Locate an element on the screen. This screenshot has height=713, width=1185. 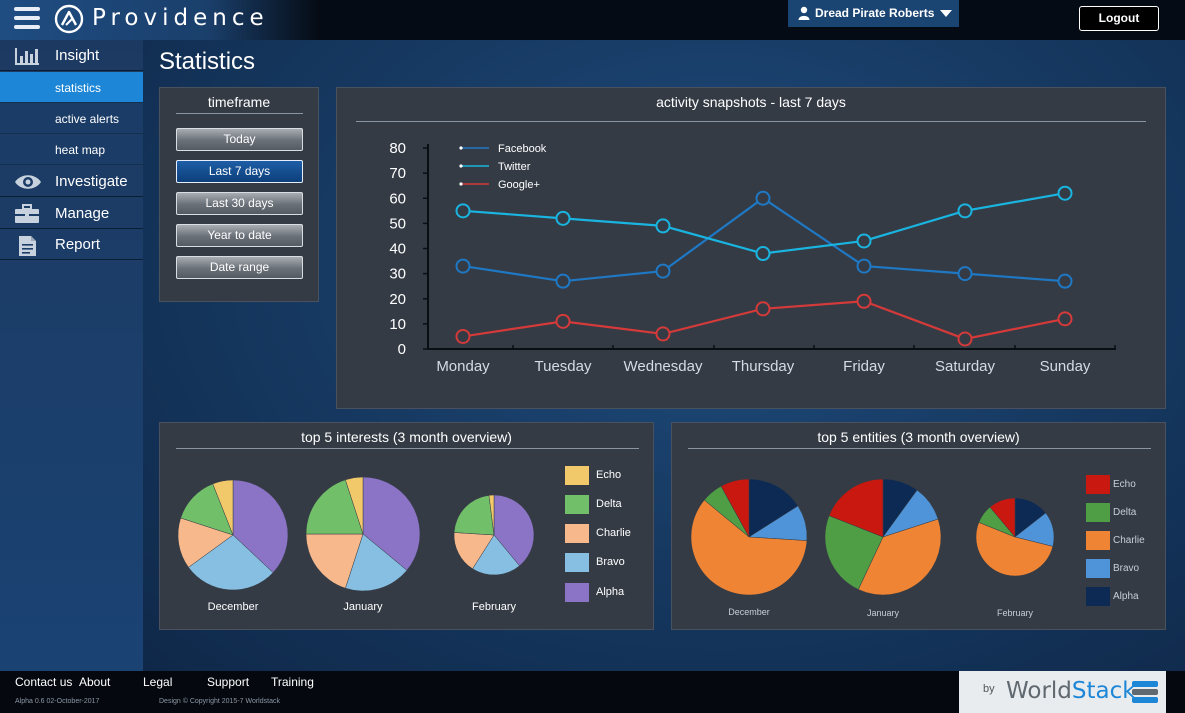
footer-link-about: About is located at coordinates (95, 682).